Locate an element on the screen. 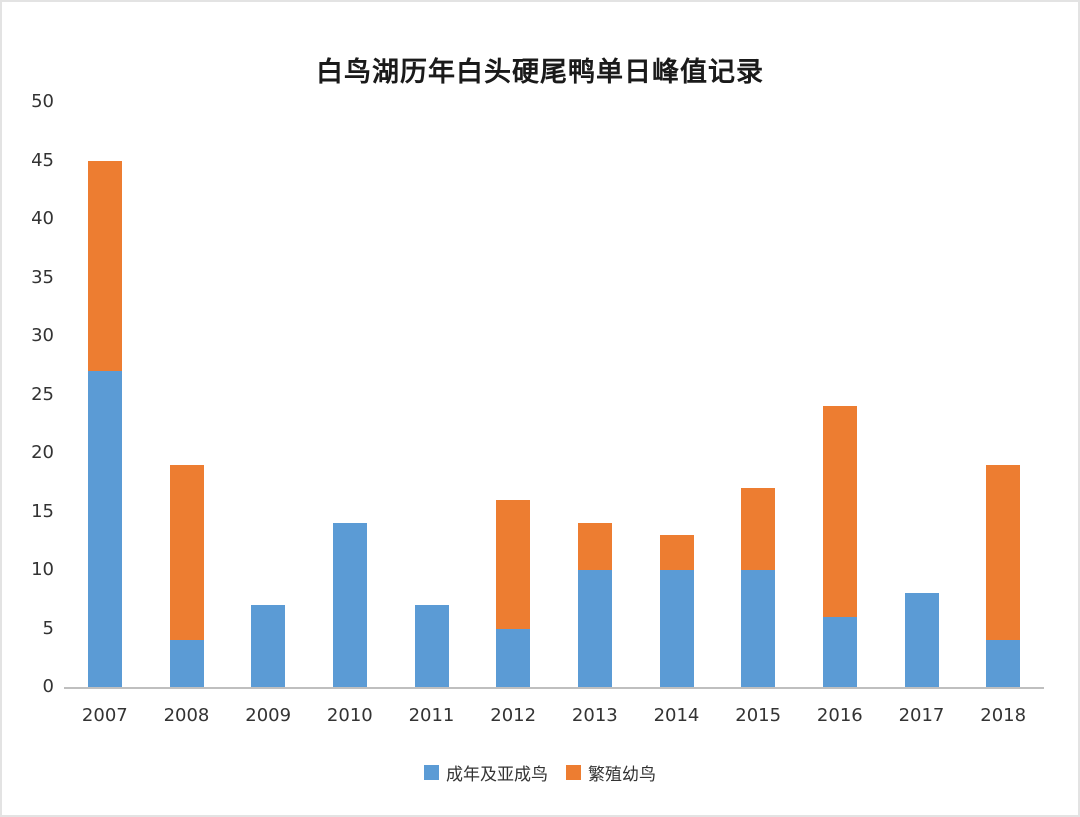  y-tick-label: 45 is located at coordinates (42, 160).